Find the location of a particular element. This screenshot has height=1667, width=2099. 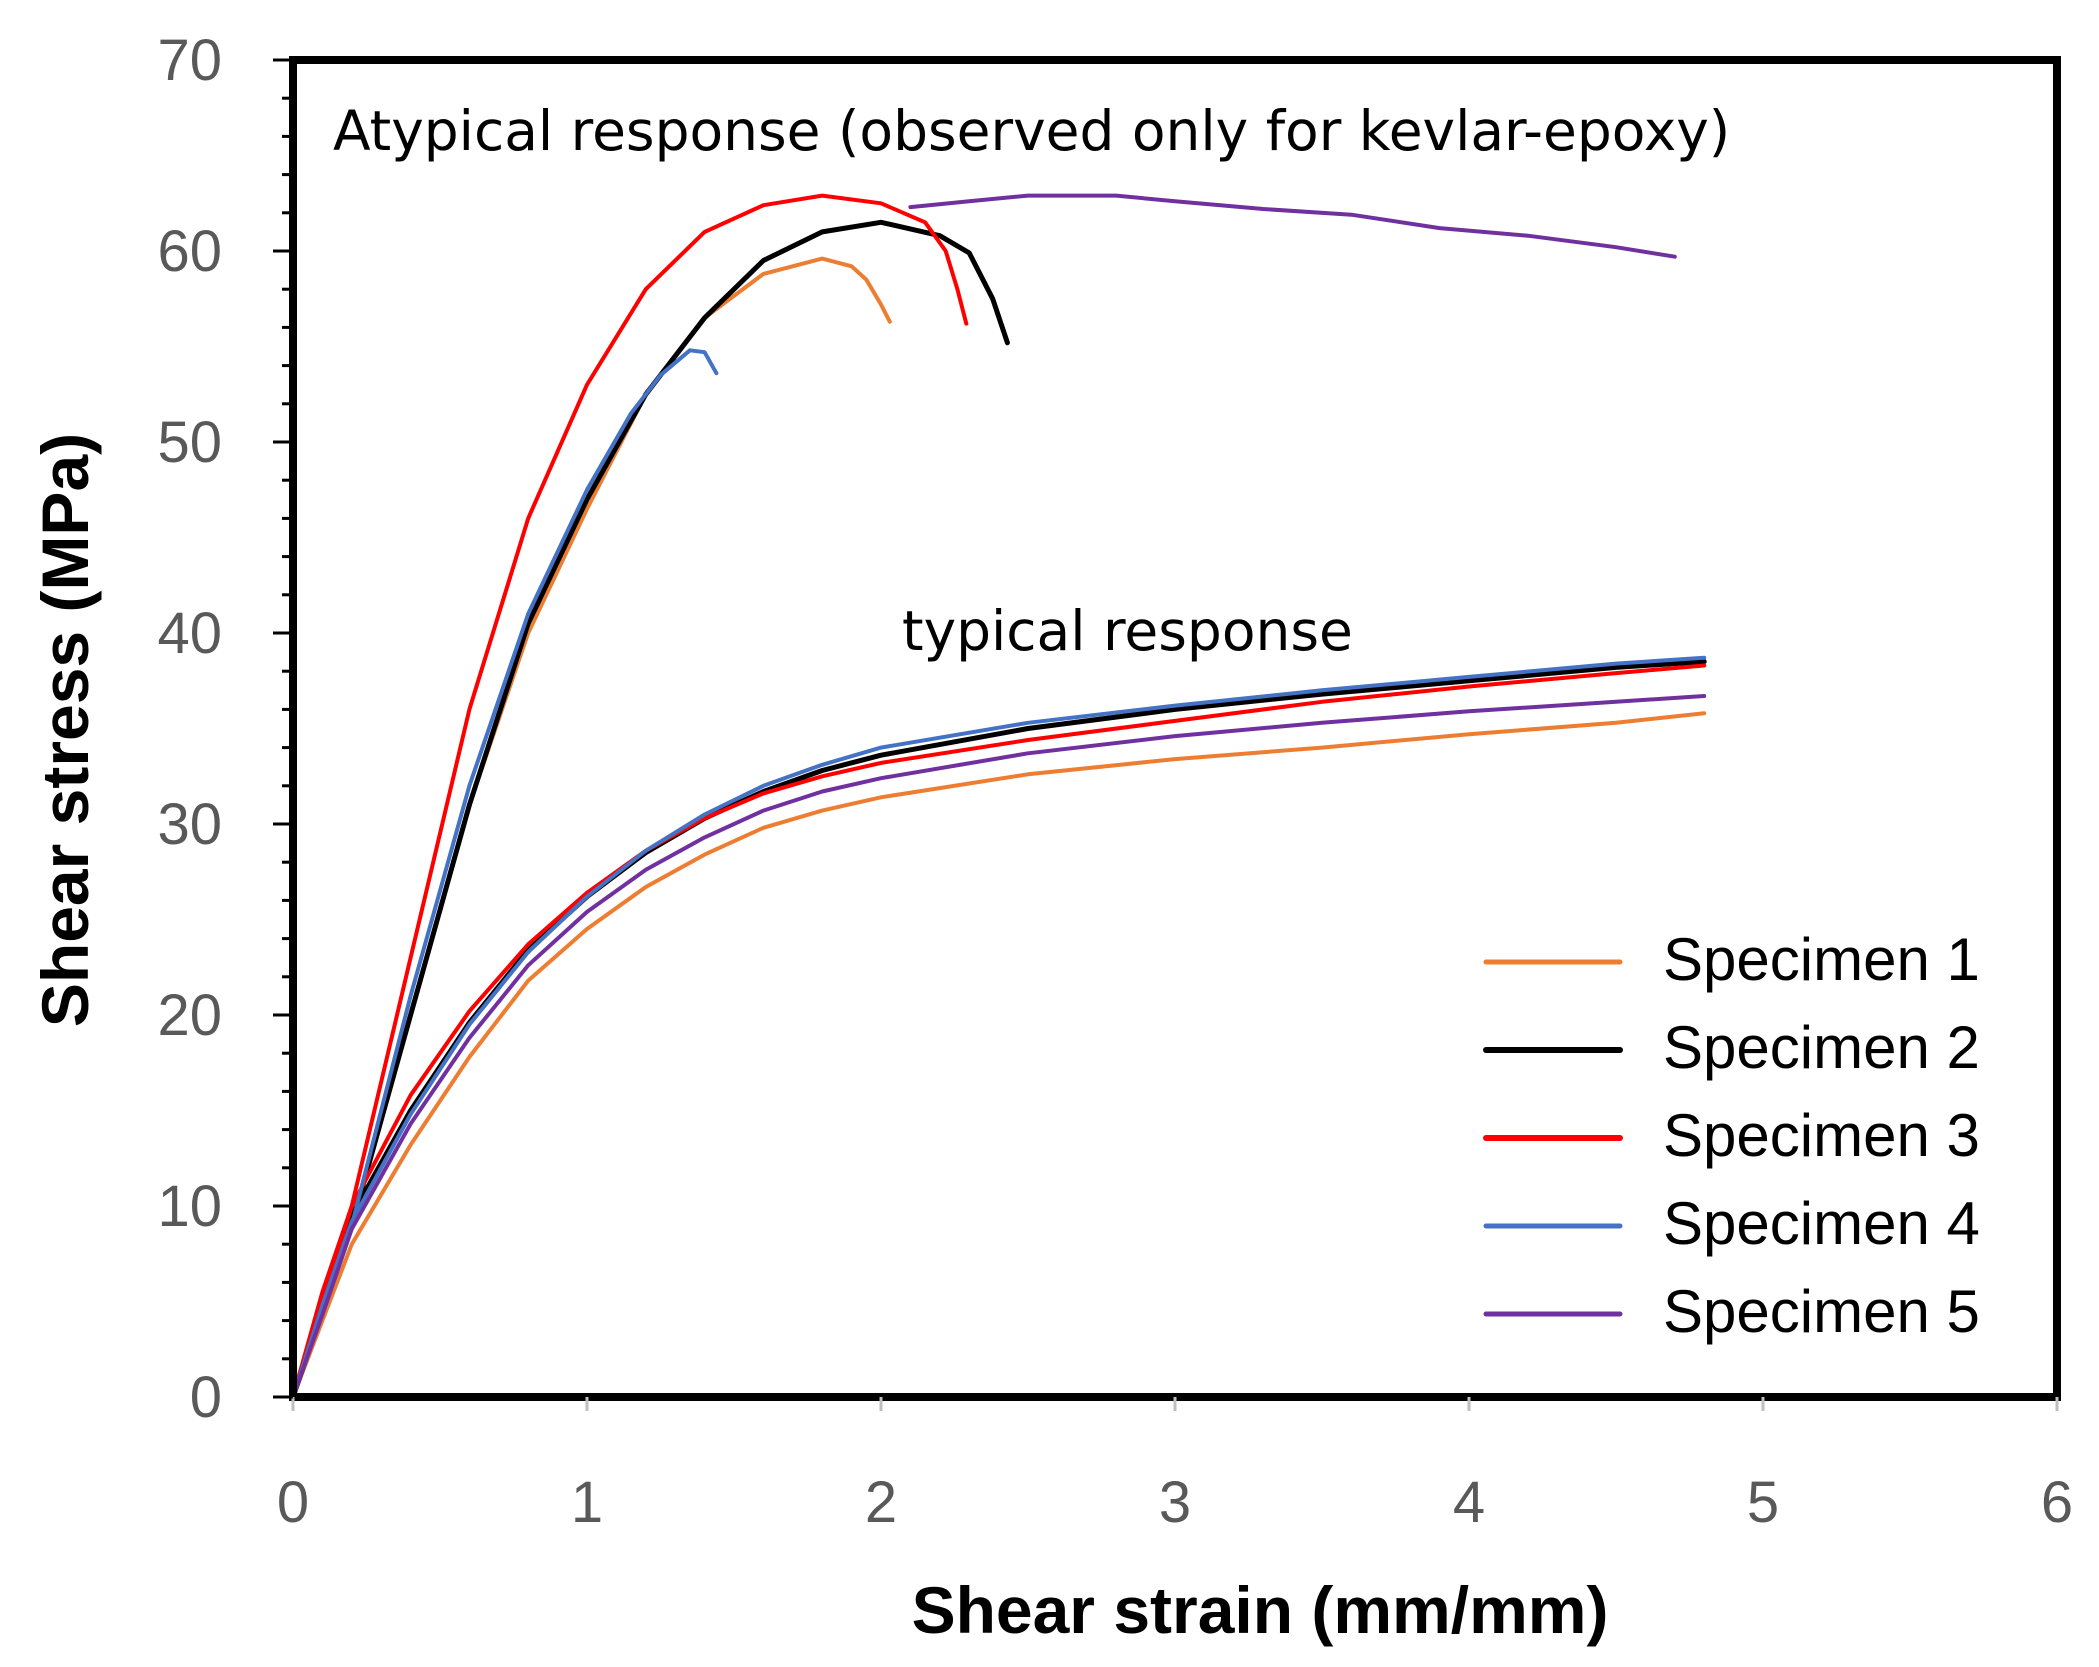

x-tick-label: 1 is located at coordinates (587, 1502).